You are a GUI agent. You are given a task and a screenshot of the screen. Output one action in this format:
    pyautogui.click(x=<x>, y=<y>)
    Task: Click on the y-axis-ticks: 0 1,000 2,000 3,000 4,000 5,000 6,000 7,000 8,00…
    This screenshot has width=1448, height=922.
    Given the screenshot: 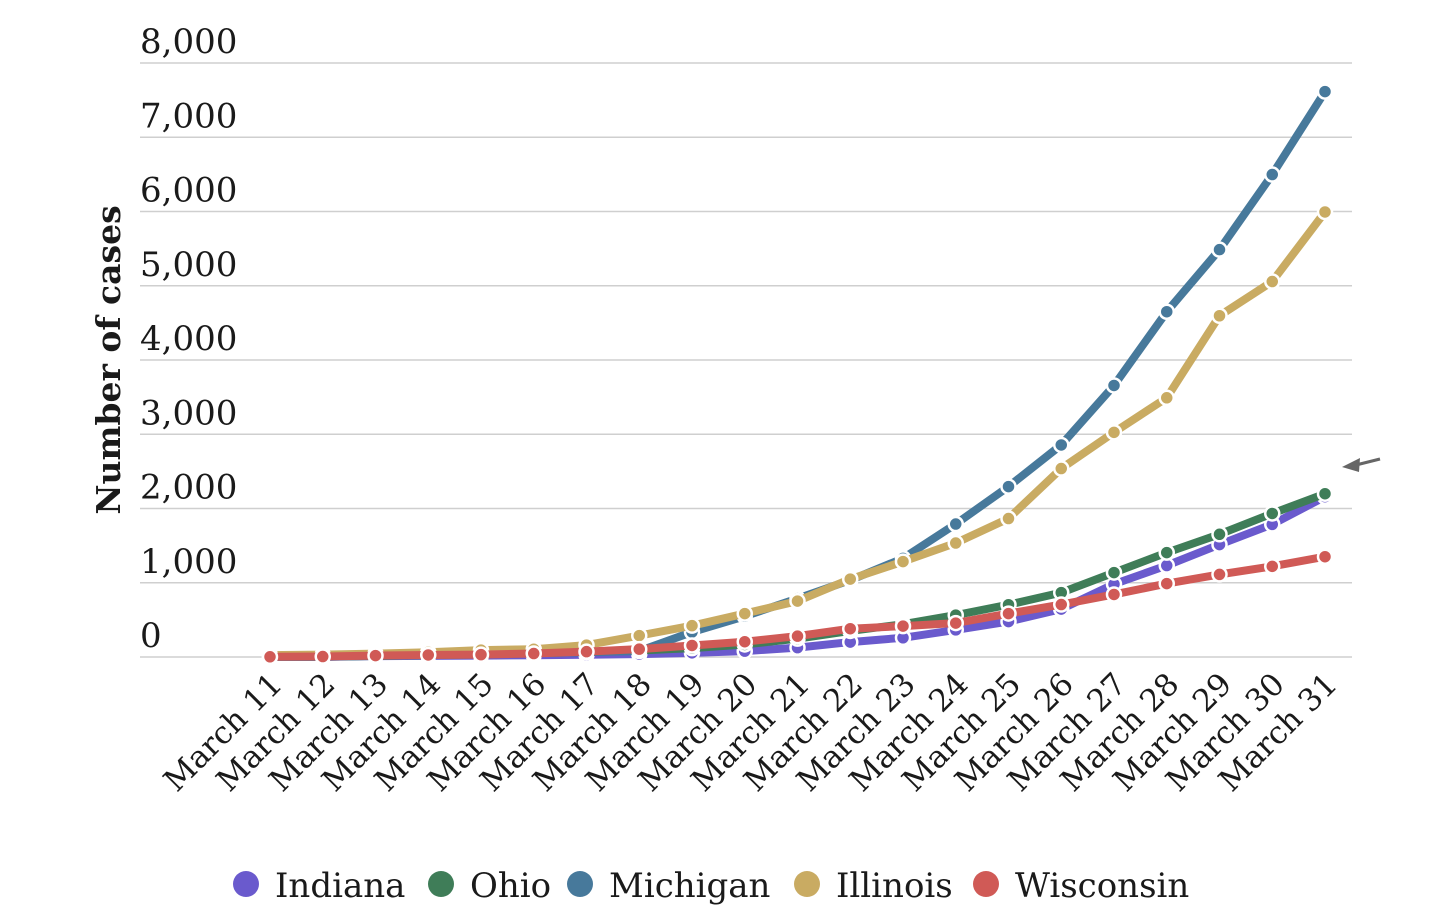 What is the action you would take?
    pyautogui.click(x=188, y=339)
    